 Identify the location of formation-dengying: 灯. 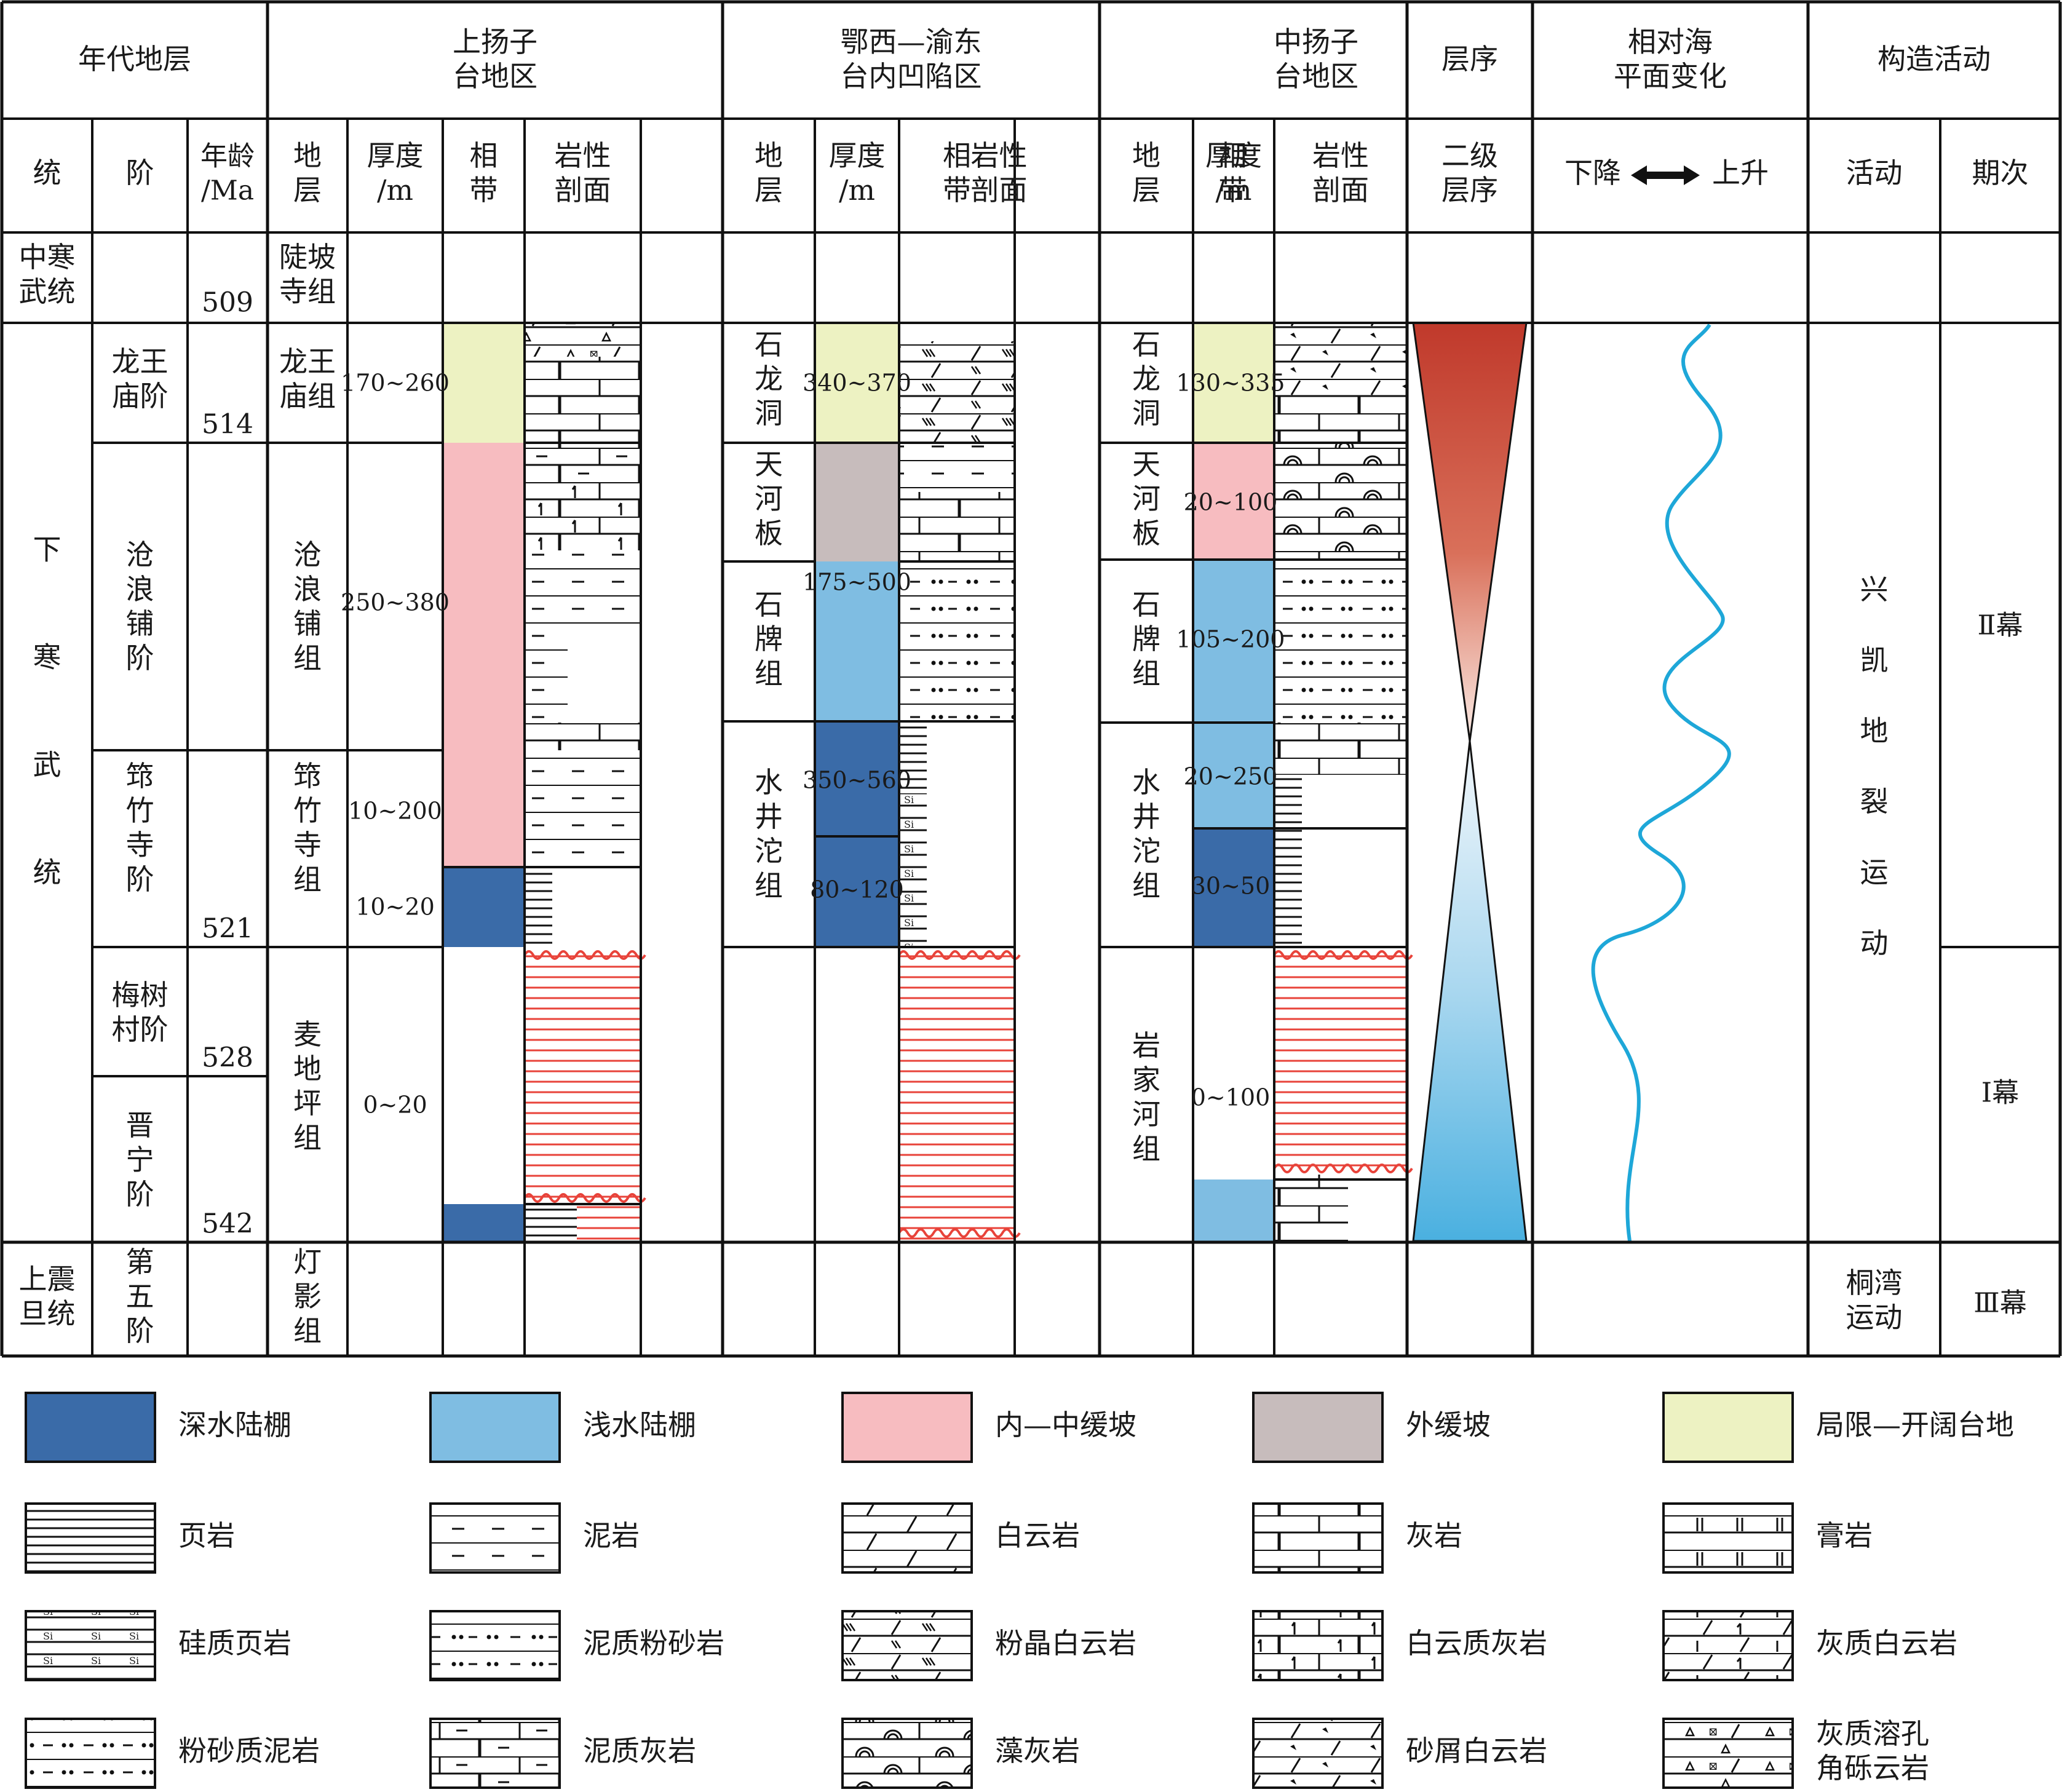
(307, 1262).